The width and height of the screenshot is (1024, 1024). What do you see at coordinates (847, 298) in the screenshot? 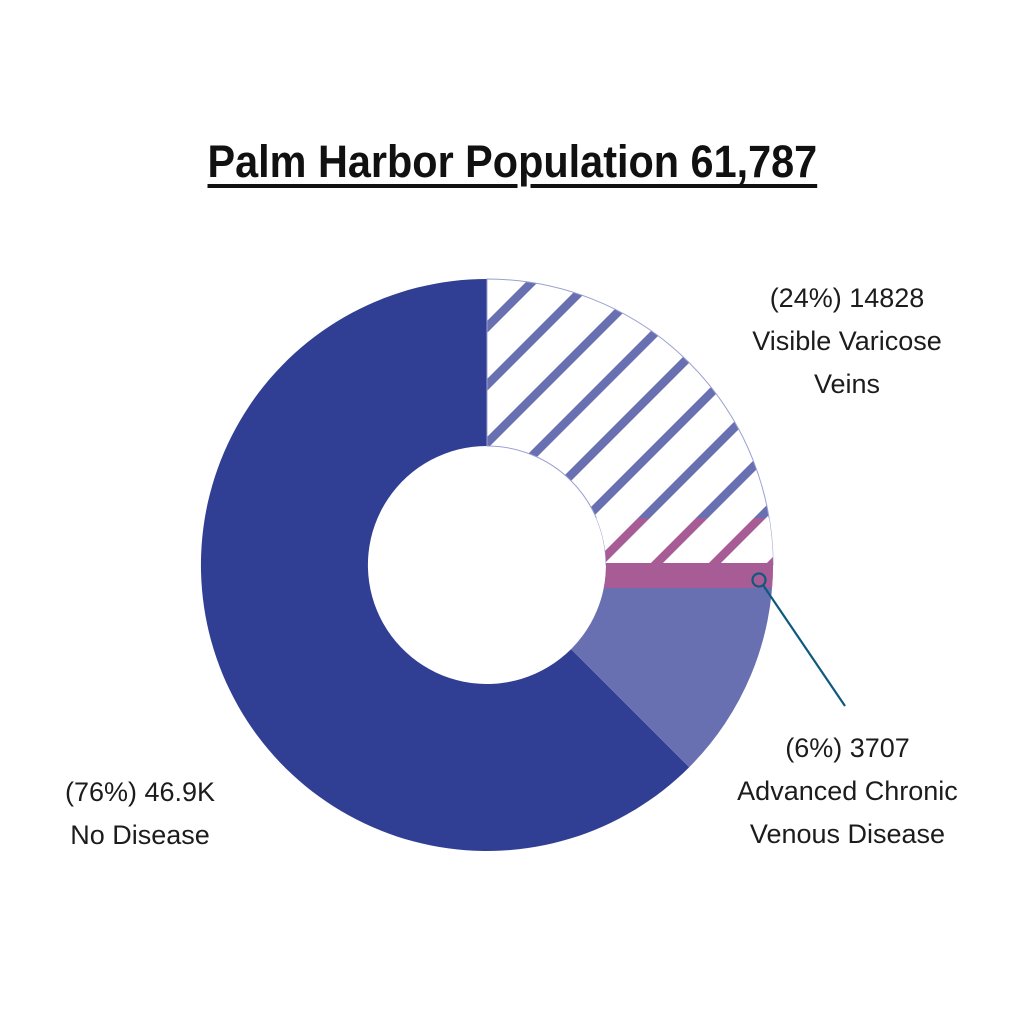
I see `label-varicose-value: (24%) 14828` at bounding box center [847, 298].